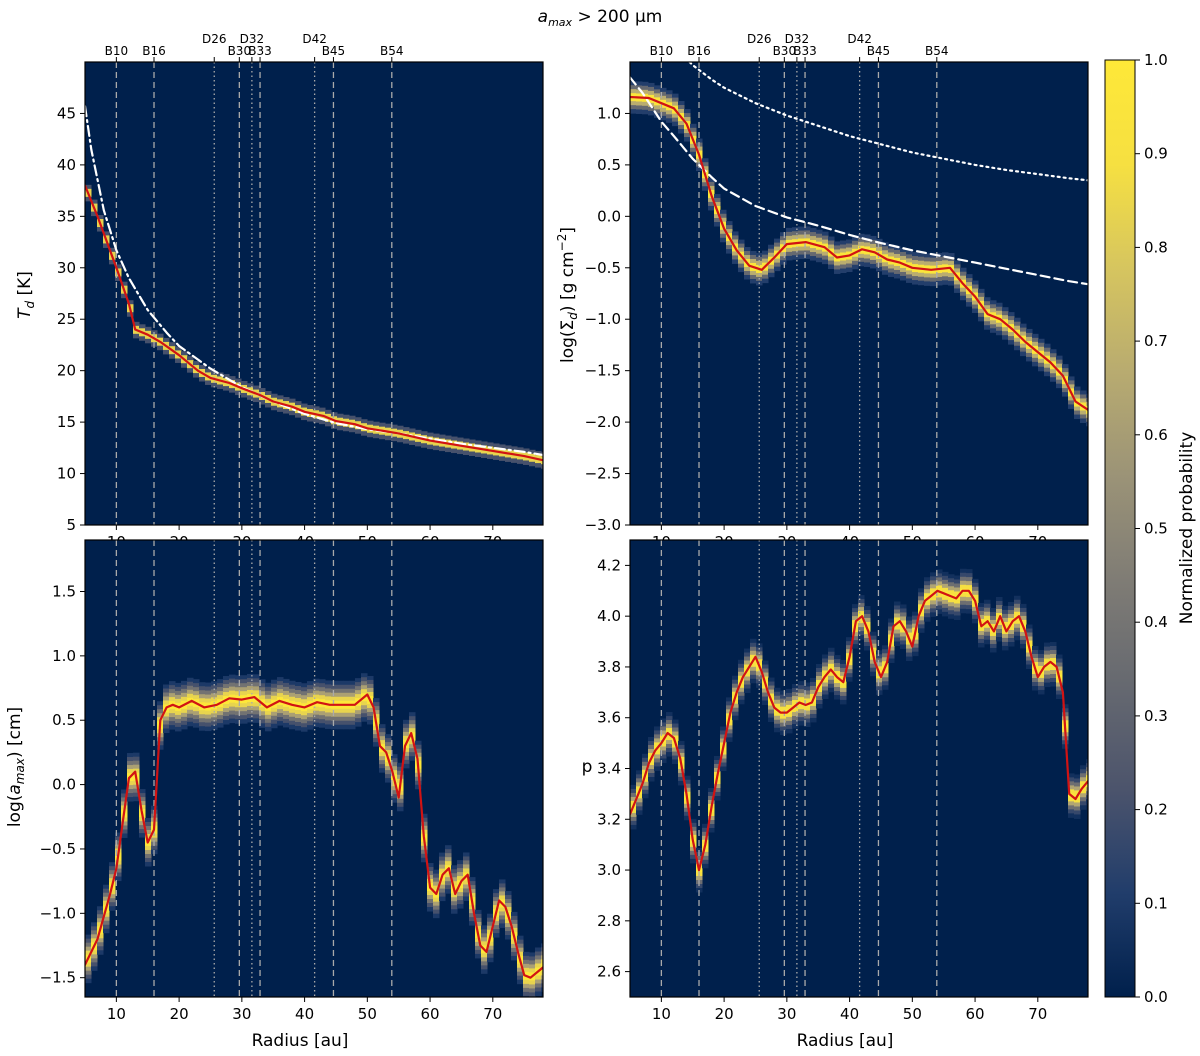 Image resolution: width=1200 pixels, height=1056 pixels. I want to click on y-tick-label: −3.0, so click(603, 525).